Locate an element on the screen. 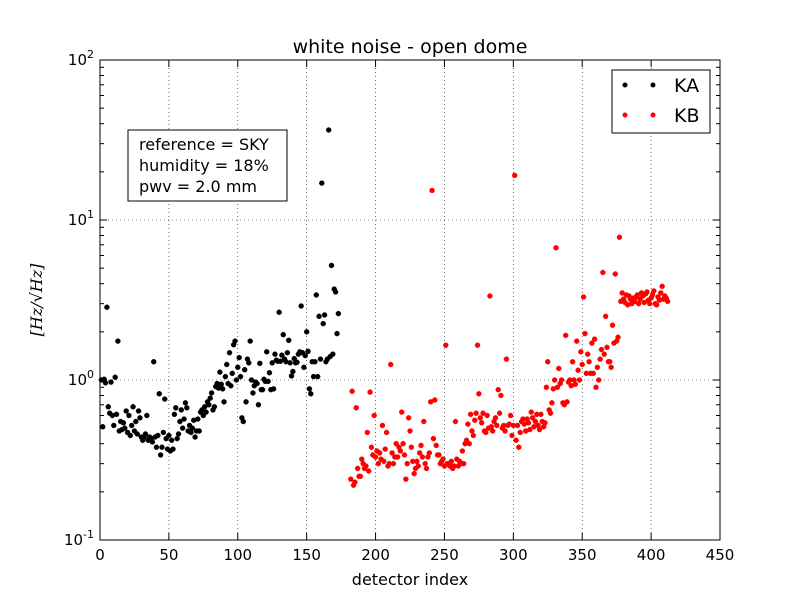  legend-label-ka: KA is located at coordinates (686, 86).